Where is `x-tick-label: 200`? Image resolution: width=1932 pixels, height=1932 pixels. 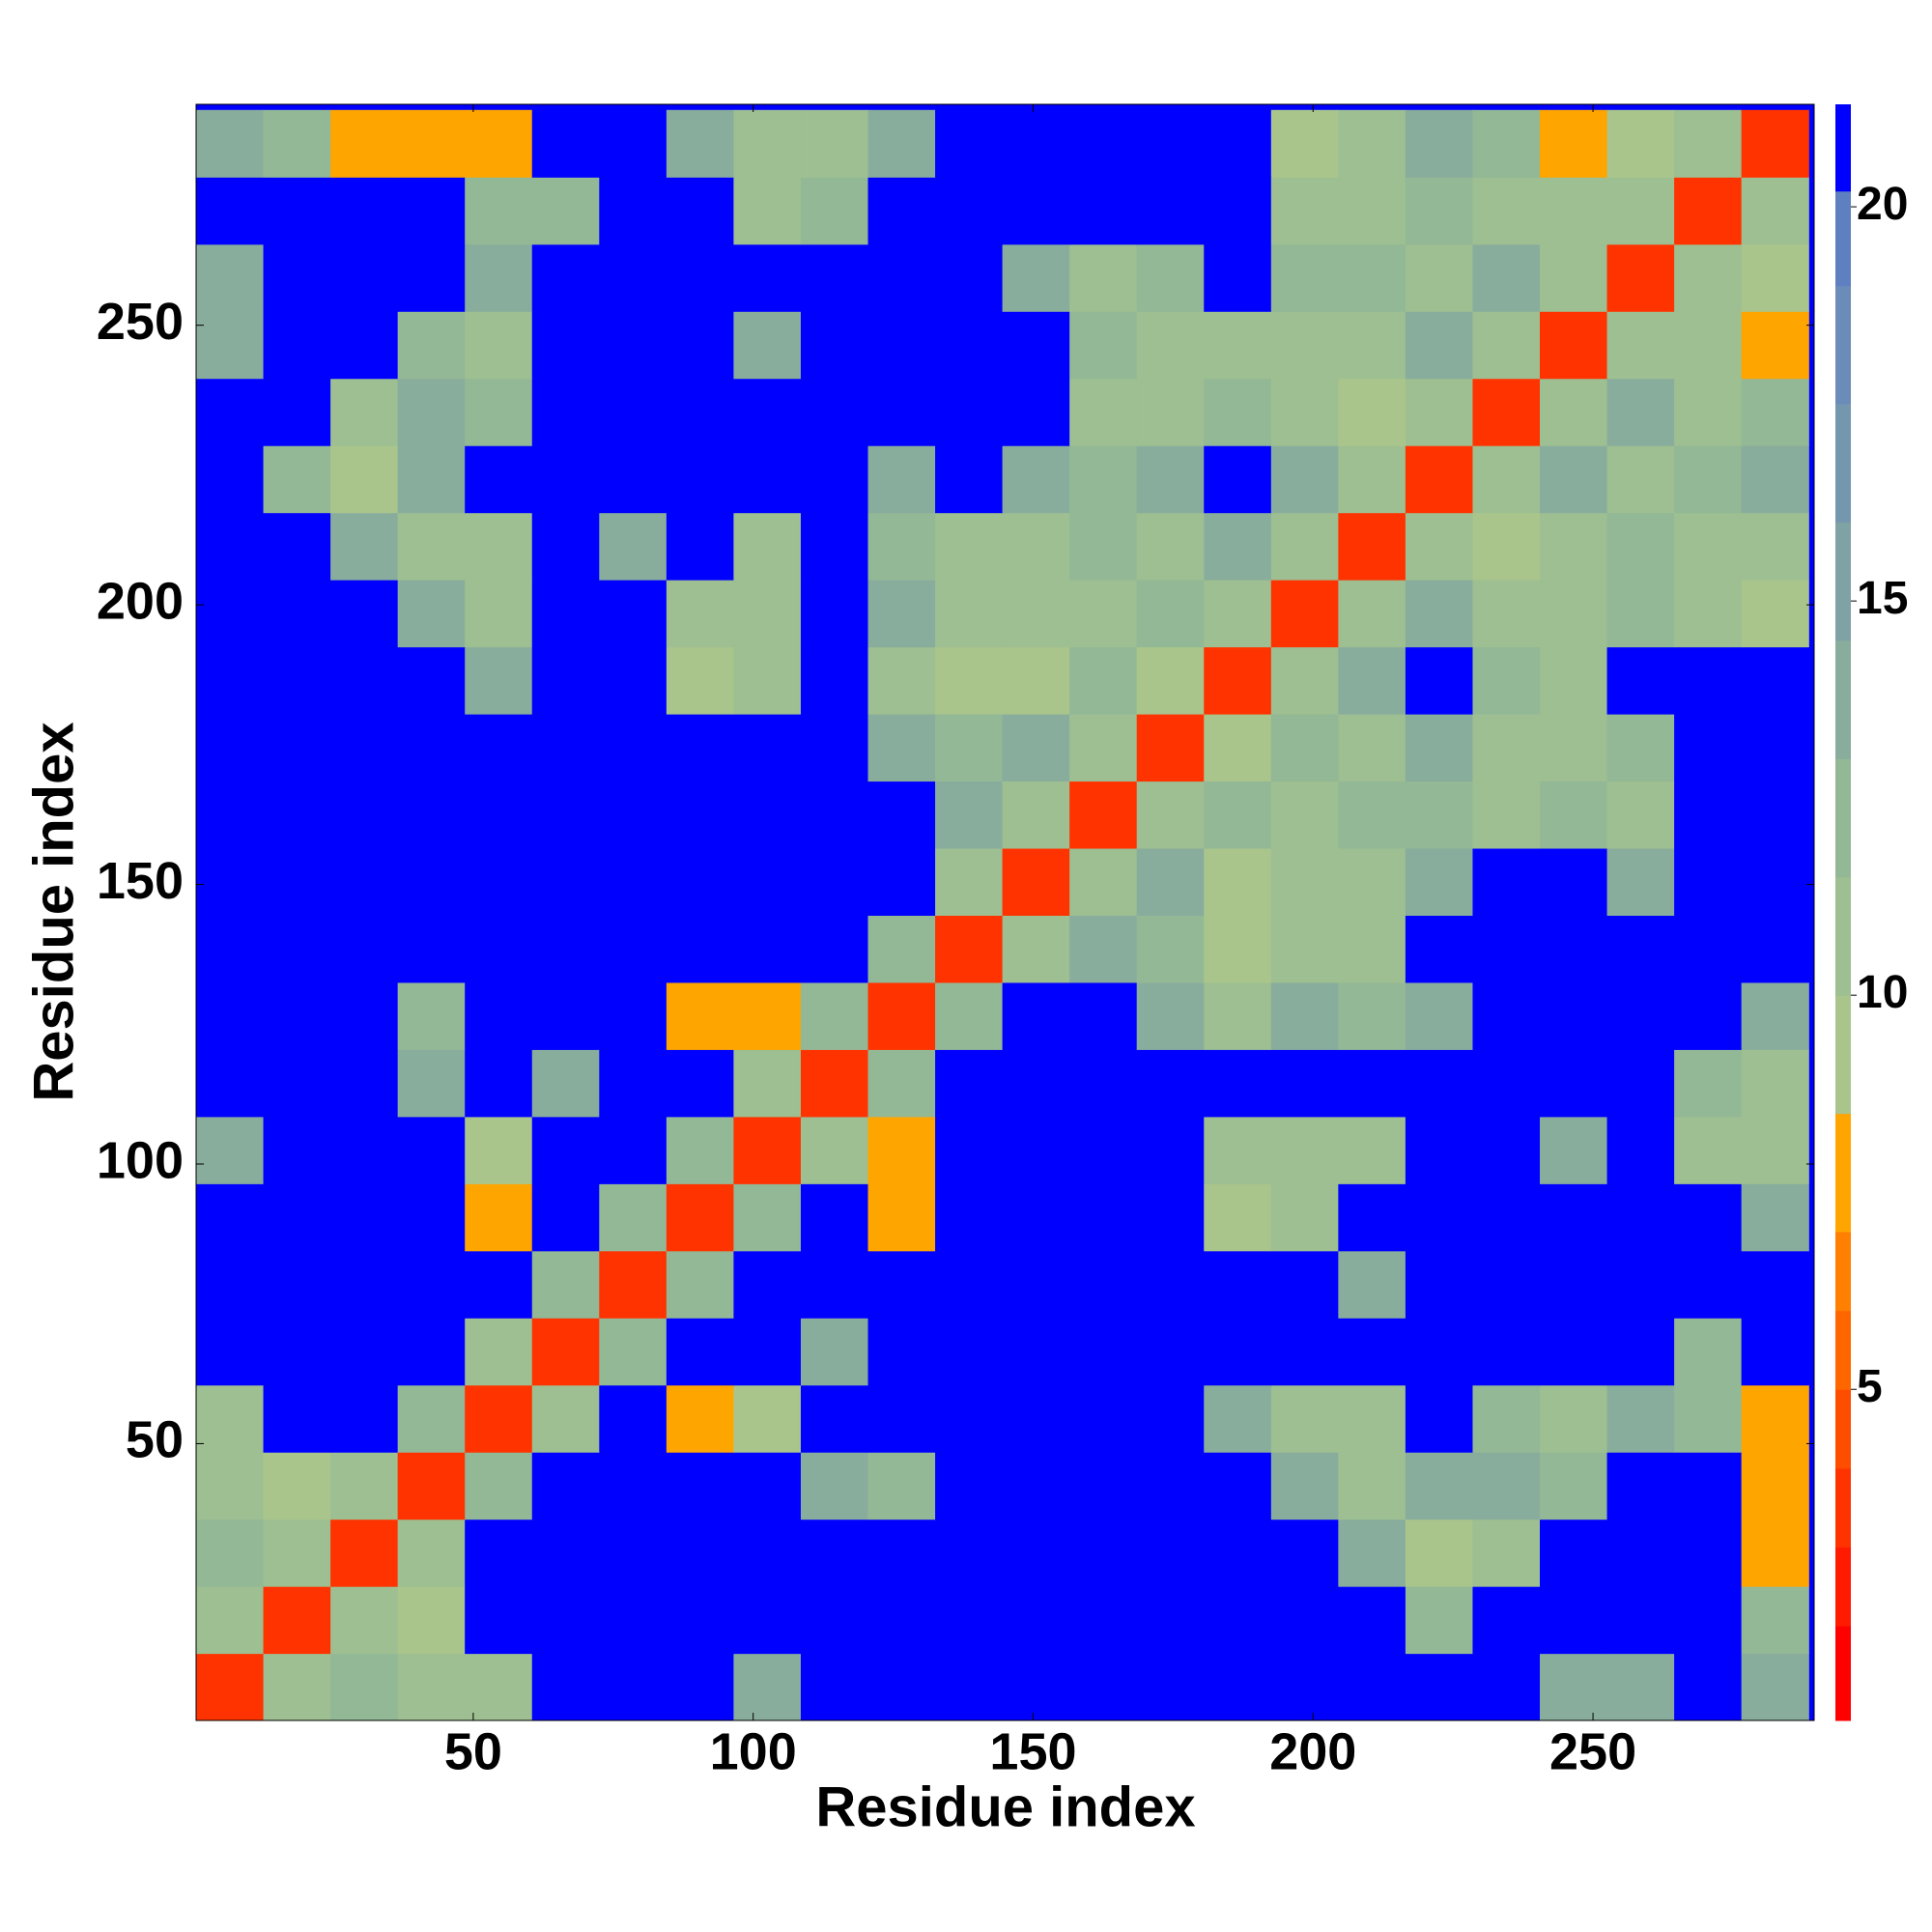 x-tick-label: 200 is located at coordinates (1312, 1751).